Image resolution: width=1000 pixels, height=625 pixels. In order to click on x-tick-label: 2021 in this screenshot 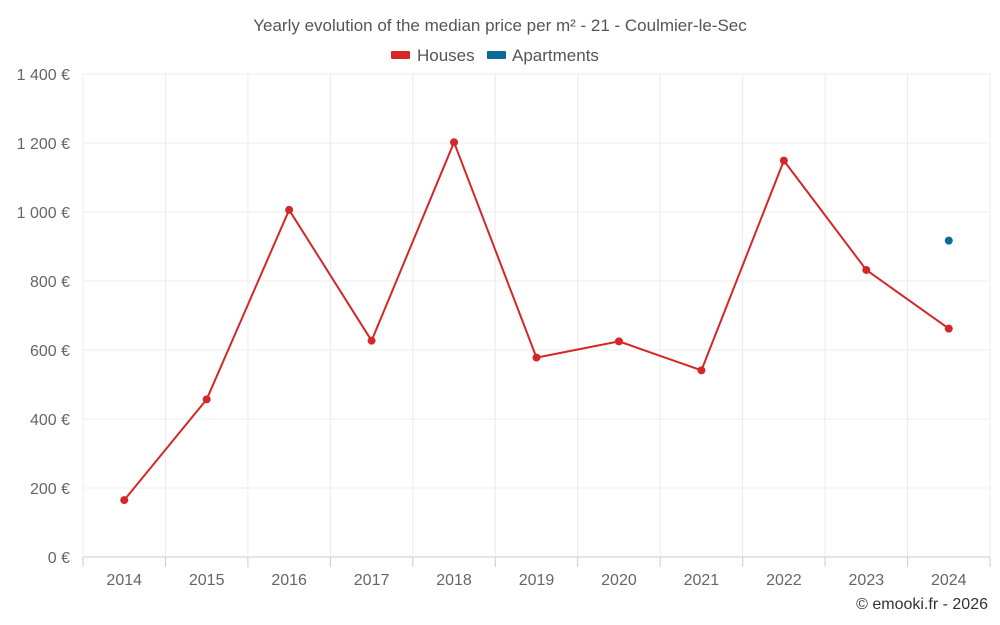, I will do `click(702, 580)`.